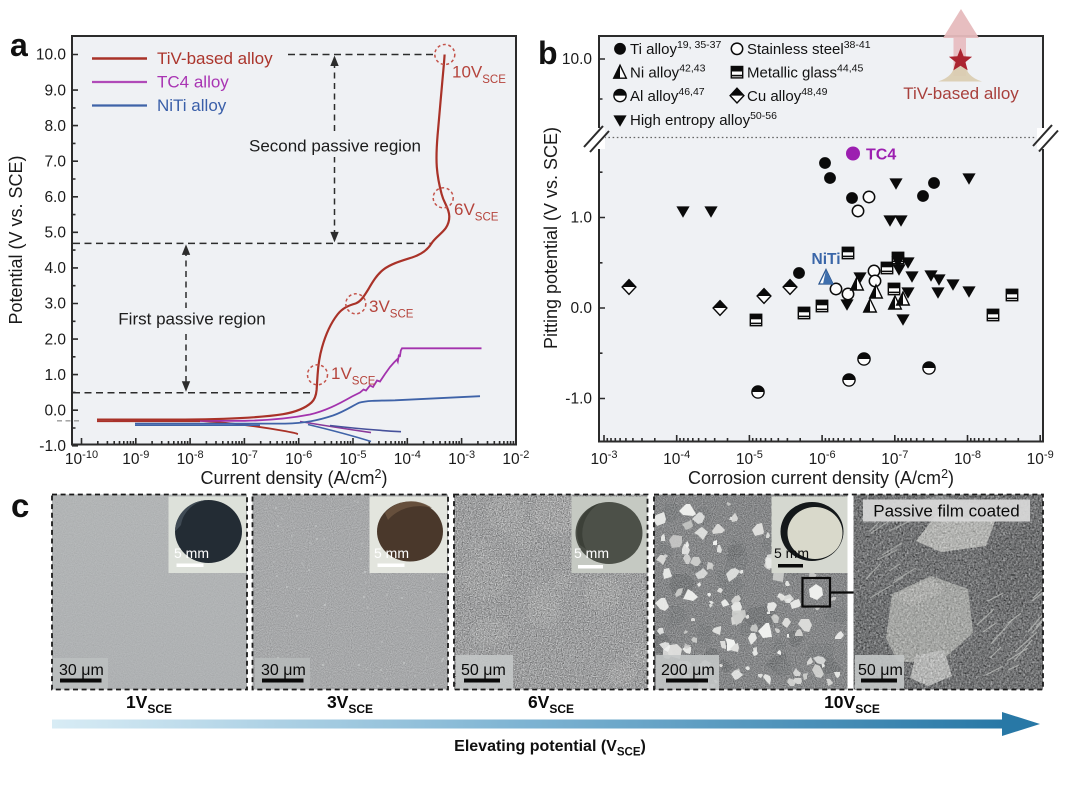 This screenshot has width=1080, height=791. What do you see at coordinates (809, 48) in the screenshot?
I see `svg-text: Stainless steel38-41` at bounding box center [809, 48].